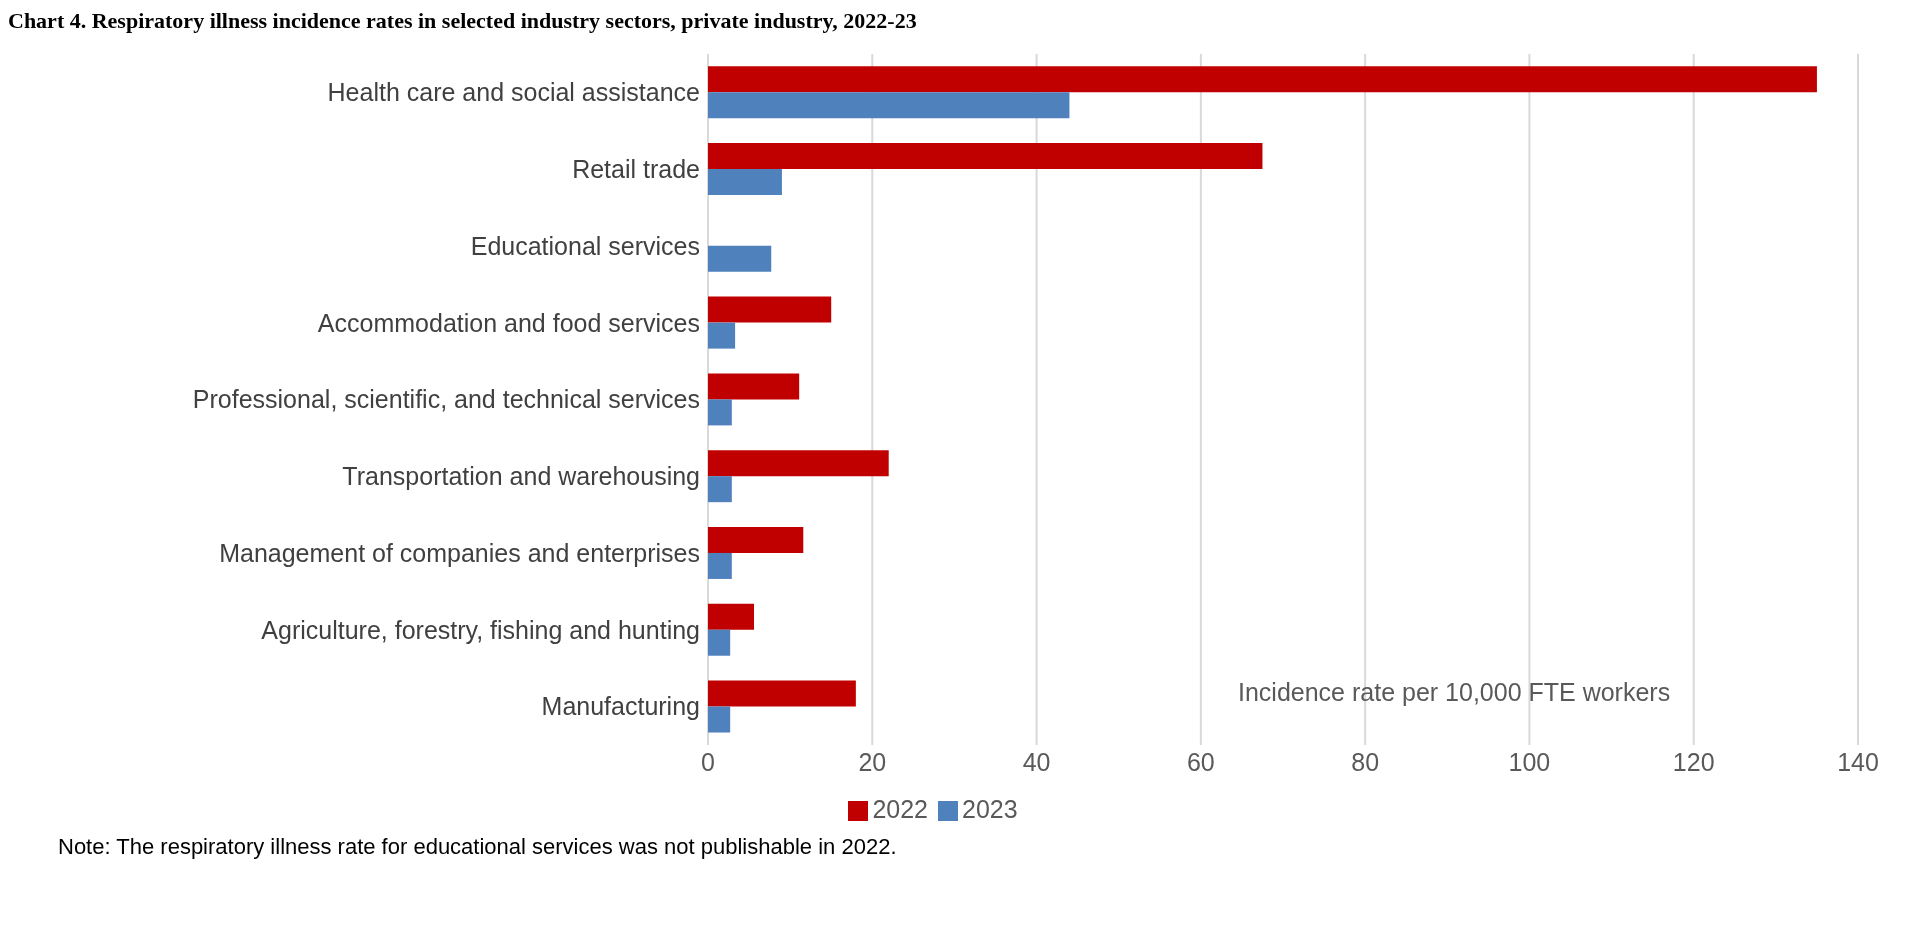  Describe the element at coordinates (459, 552) in the screenshot. I see `y-tick-label: Management of companies and enterprises` at that location.